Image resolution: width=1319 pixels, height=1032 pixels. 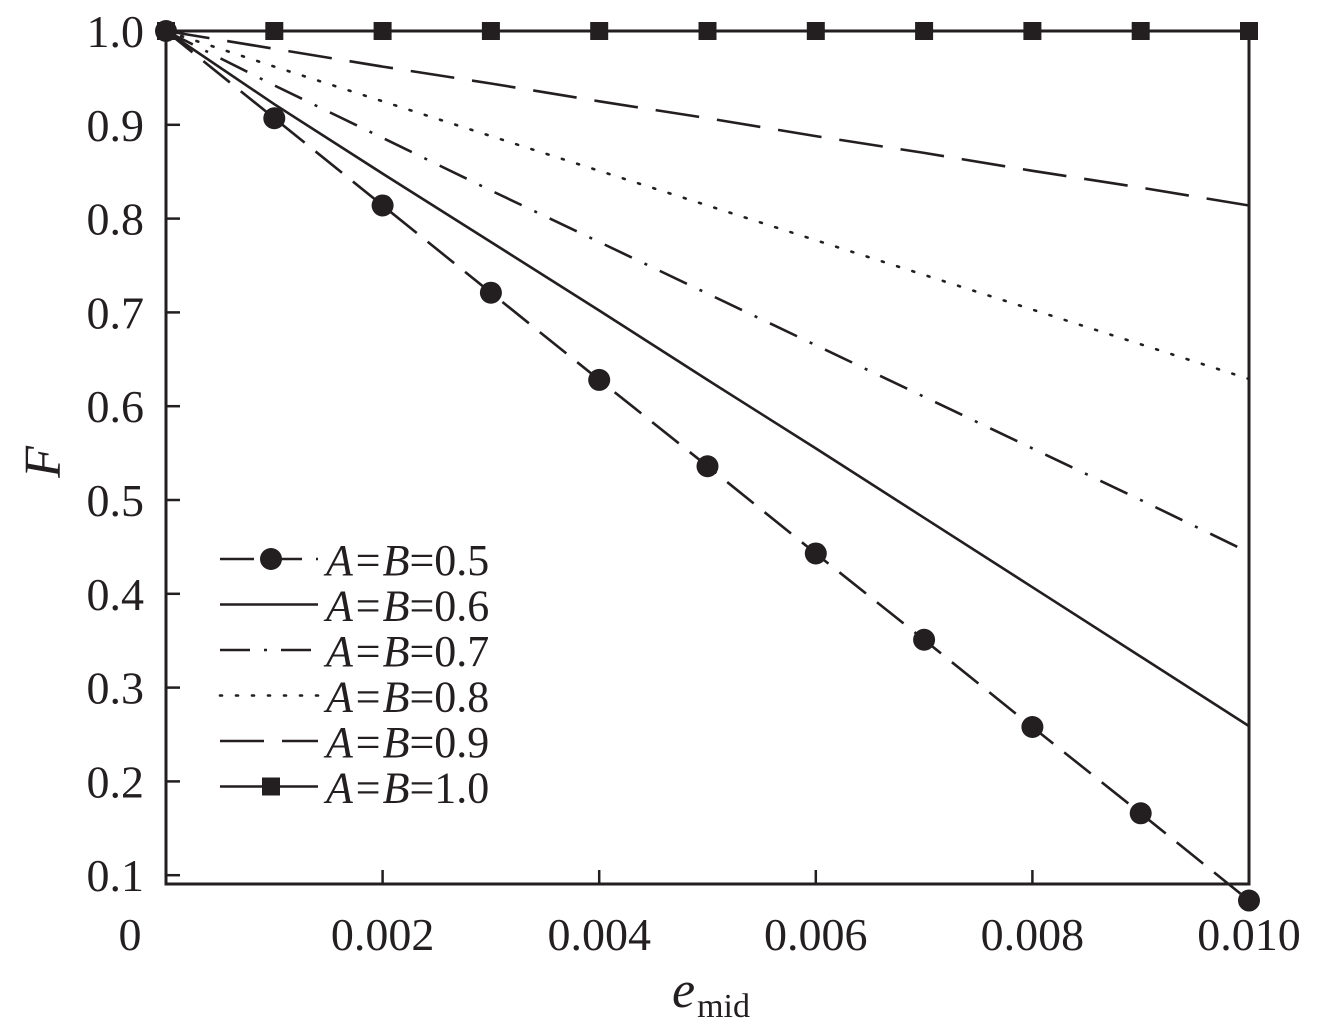 What do you see at coordinates (383, 934) in the screenshot?
I see `x-tick-label: 0.002` at bounding box center [383, 934].